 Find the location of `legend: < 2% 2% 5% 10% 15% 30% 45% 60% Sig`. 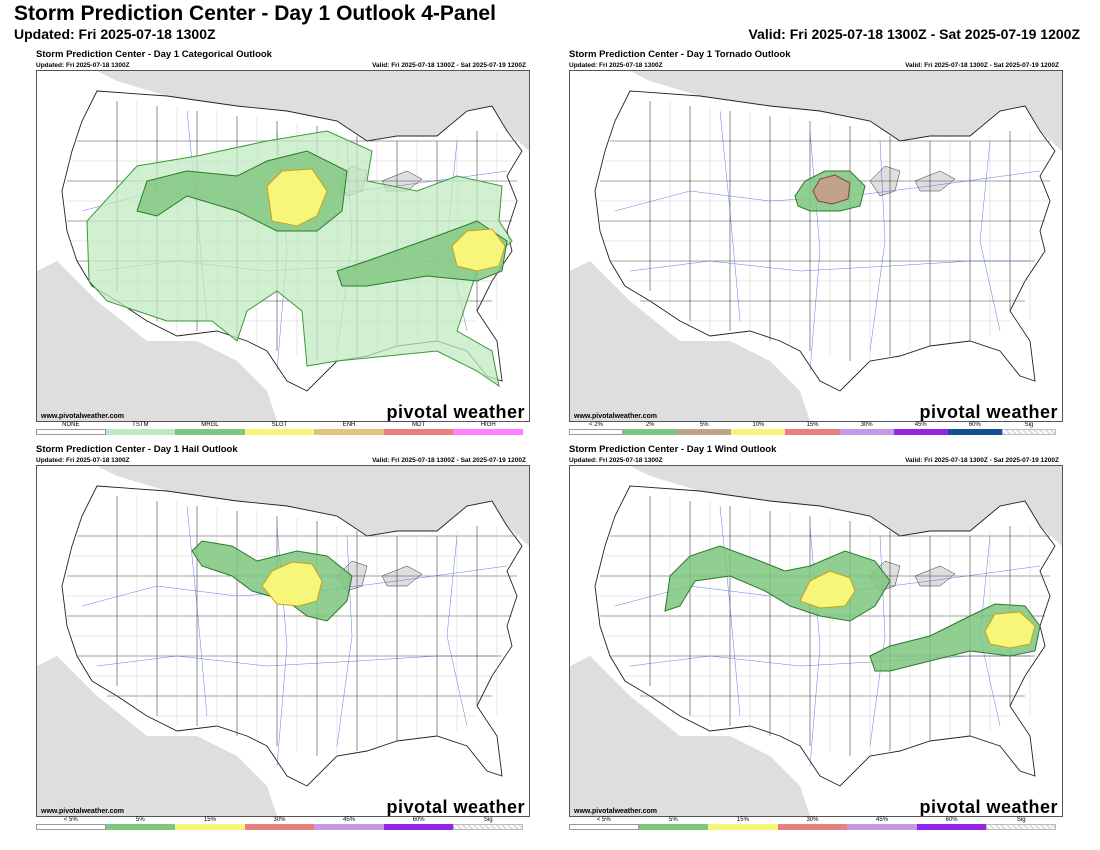

legend: < 2% 2% 5% 10% 15% 30% 45% 60% Sig is located at coordinates (812, 429).